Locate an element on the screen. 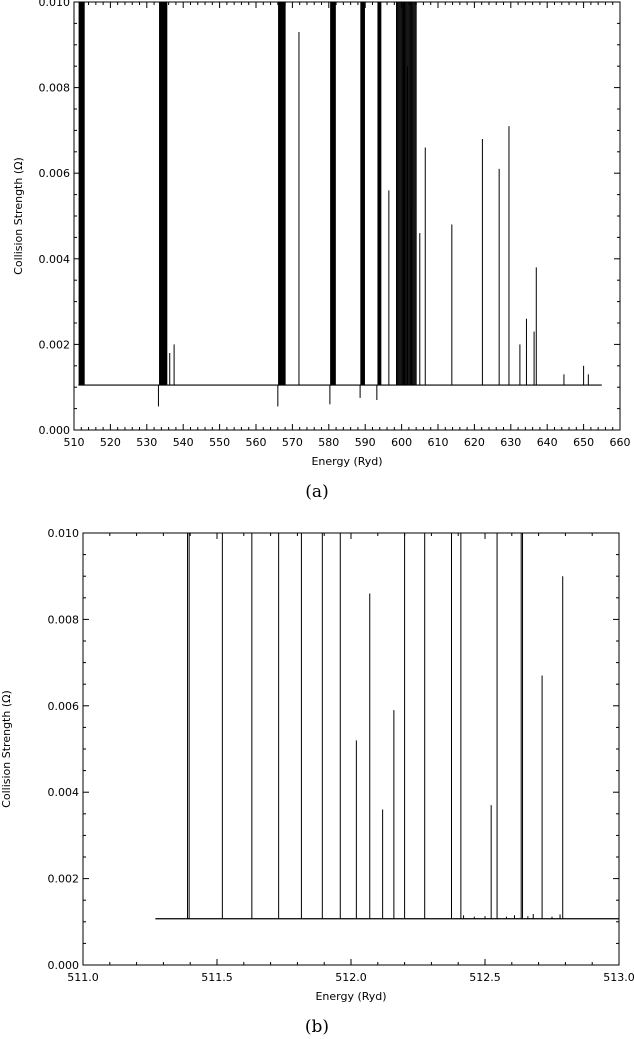  y-tick-label-a: 0.008 is located at coordinates (55, 88).